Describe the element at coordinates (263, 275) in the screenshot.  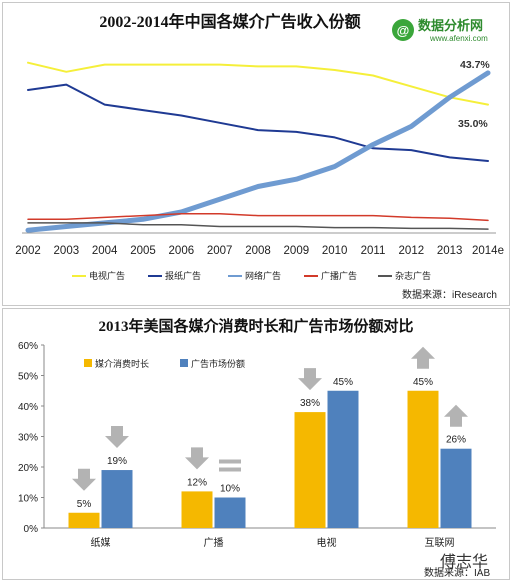
I see `legend-label: 网络广告` at that location.